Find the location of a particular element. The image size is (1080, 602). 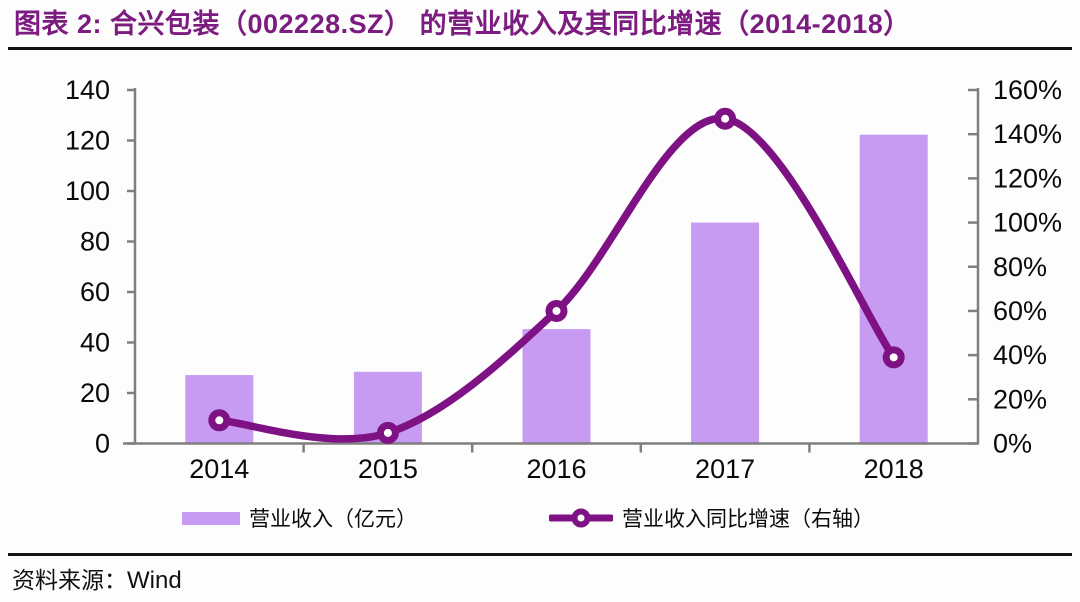

right-axis-label: 0% is located at coordinates (1012, 444).